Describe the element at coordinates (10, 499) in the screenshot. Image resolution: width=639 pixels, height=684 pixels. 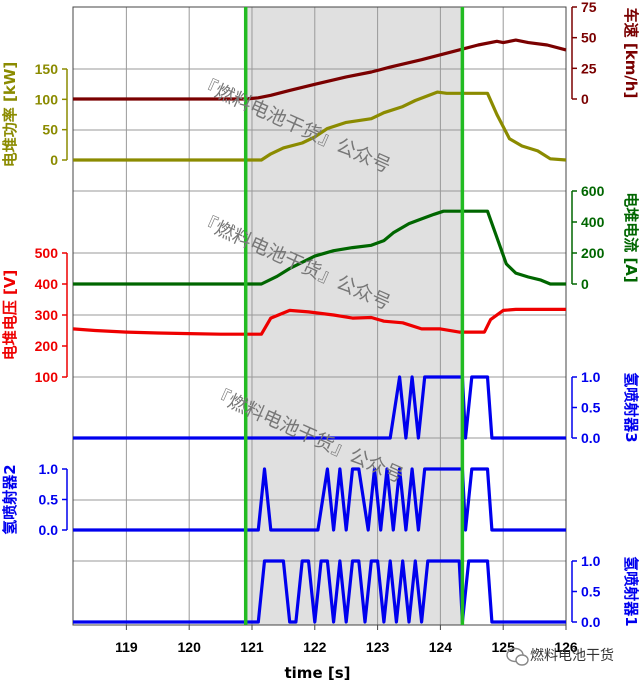
I see `h2inj2-axis-label: 氢喷射器2` at that location.